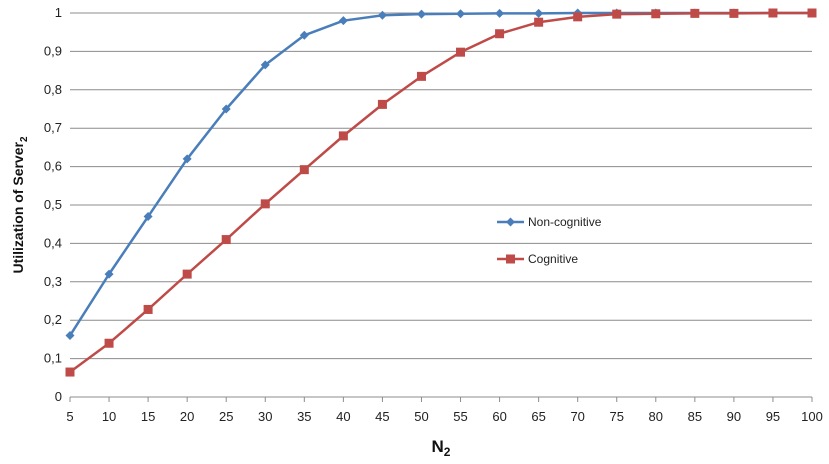 This screenshot has height=464, width=829. I want to click on legend-item: Non-cognitive, so click(549, 222).